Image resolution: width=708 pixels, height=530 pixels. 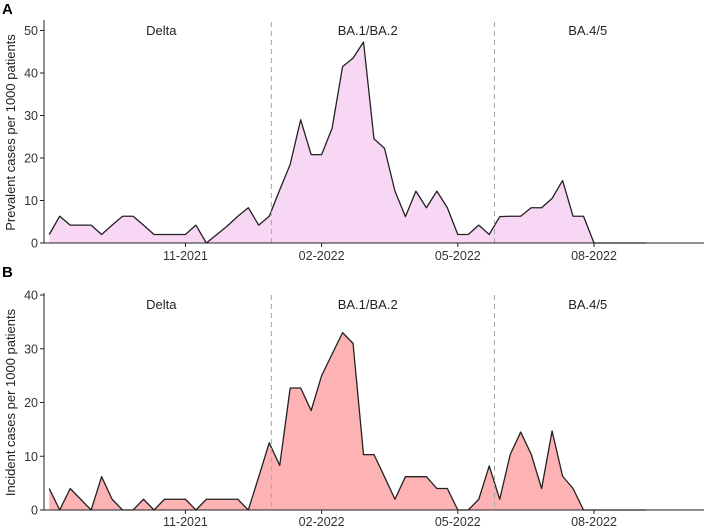 What do you see at coordinates (7, 9) in the screenshot?
I see `panel-a-tag: A` at bounding box center [7, 9].